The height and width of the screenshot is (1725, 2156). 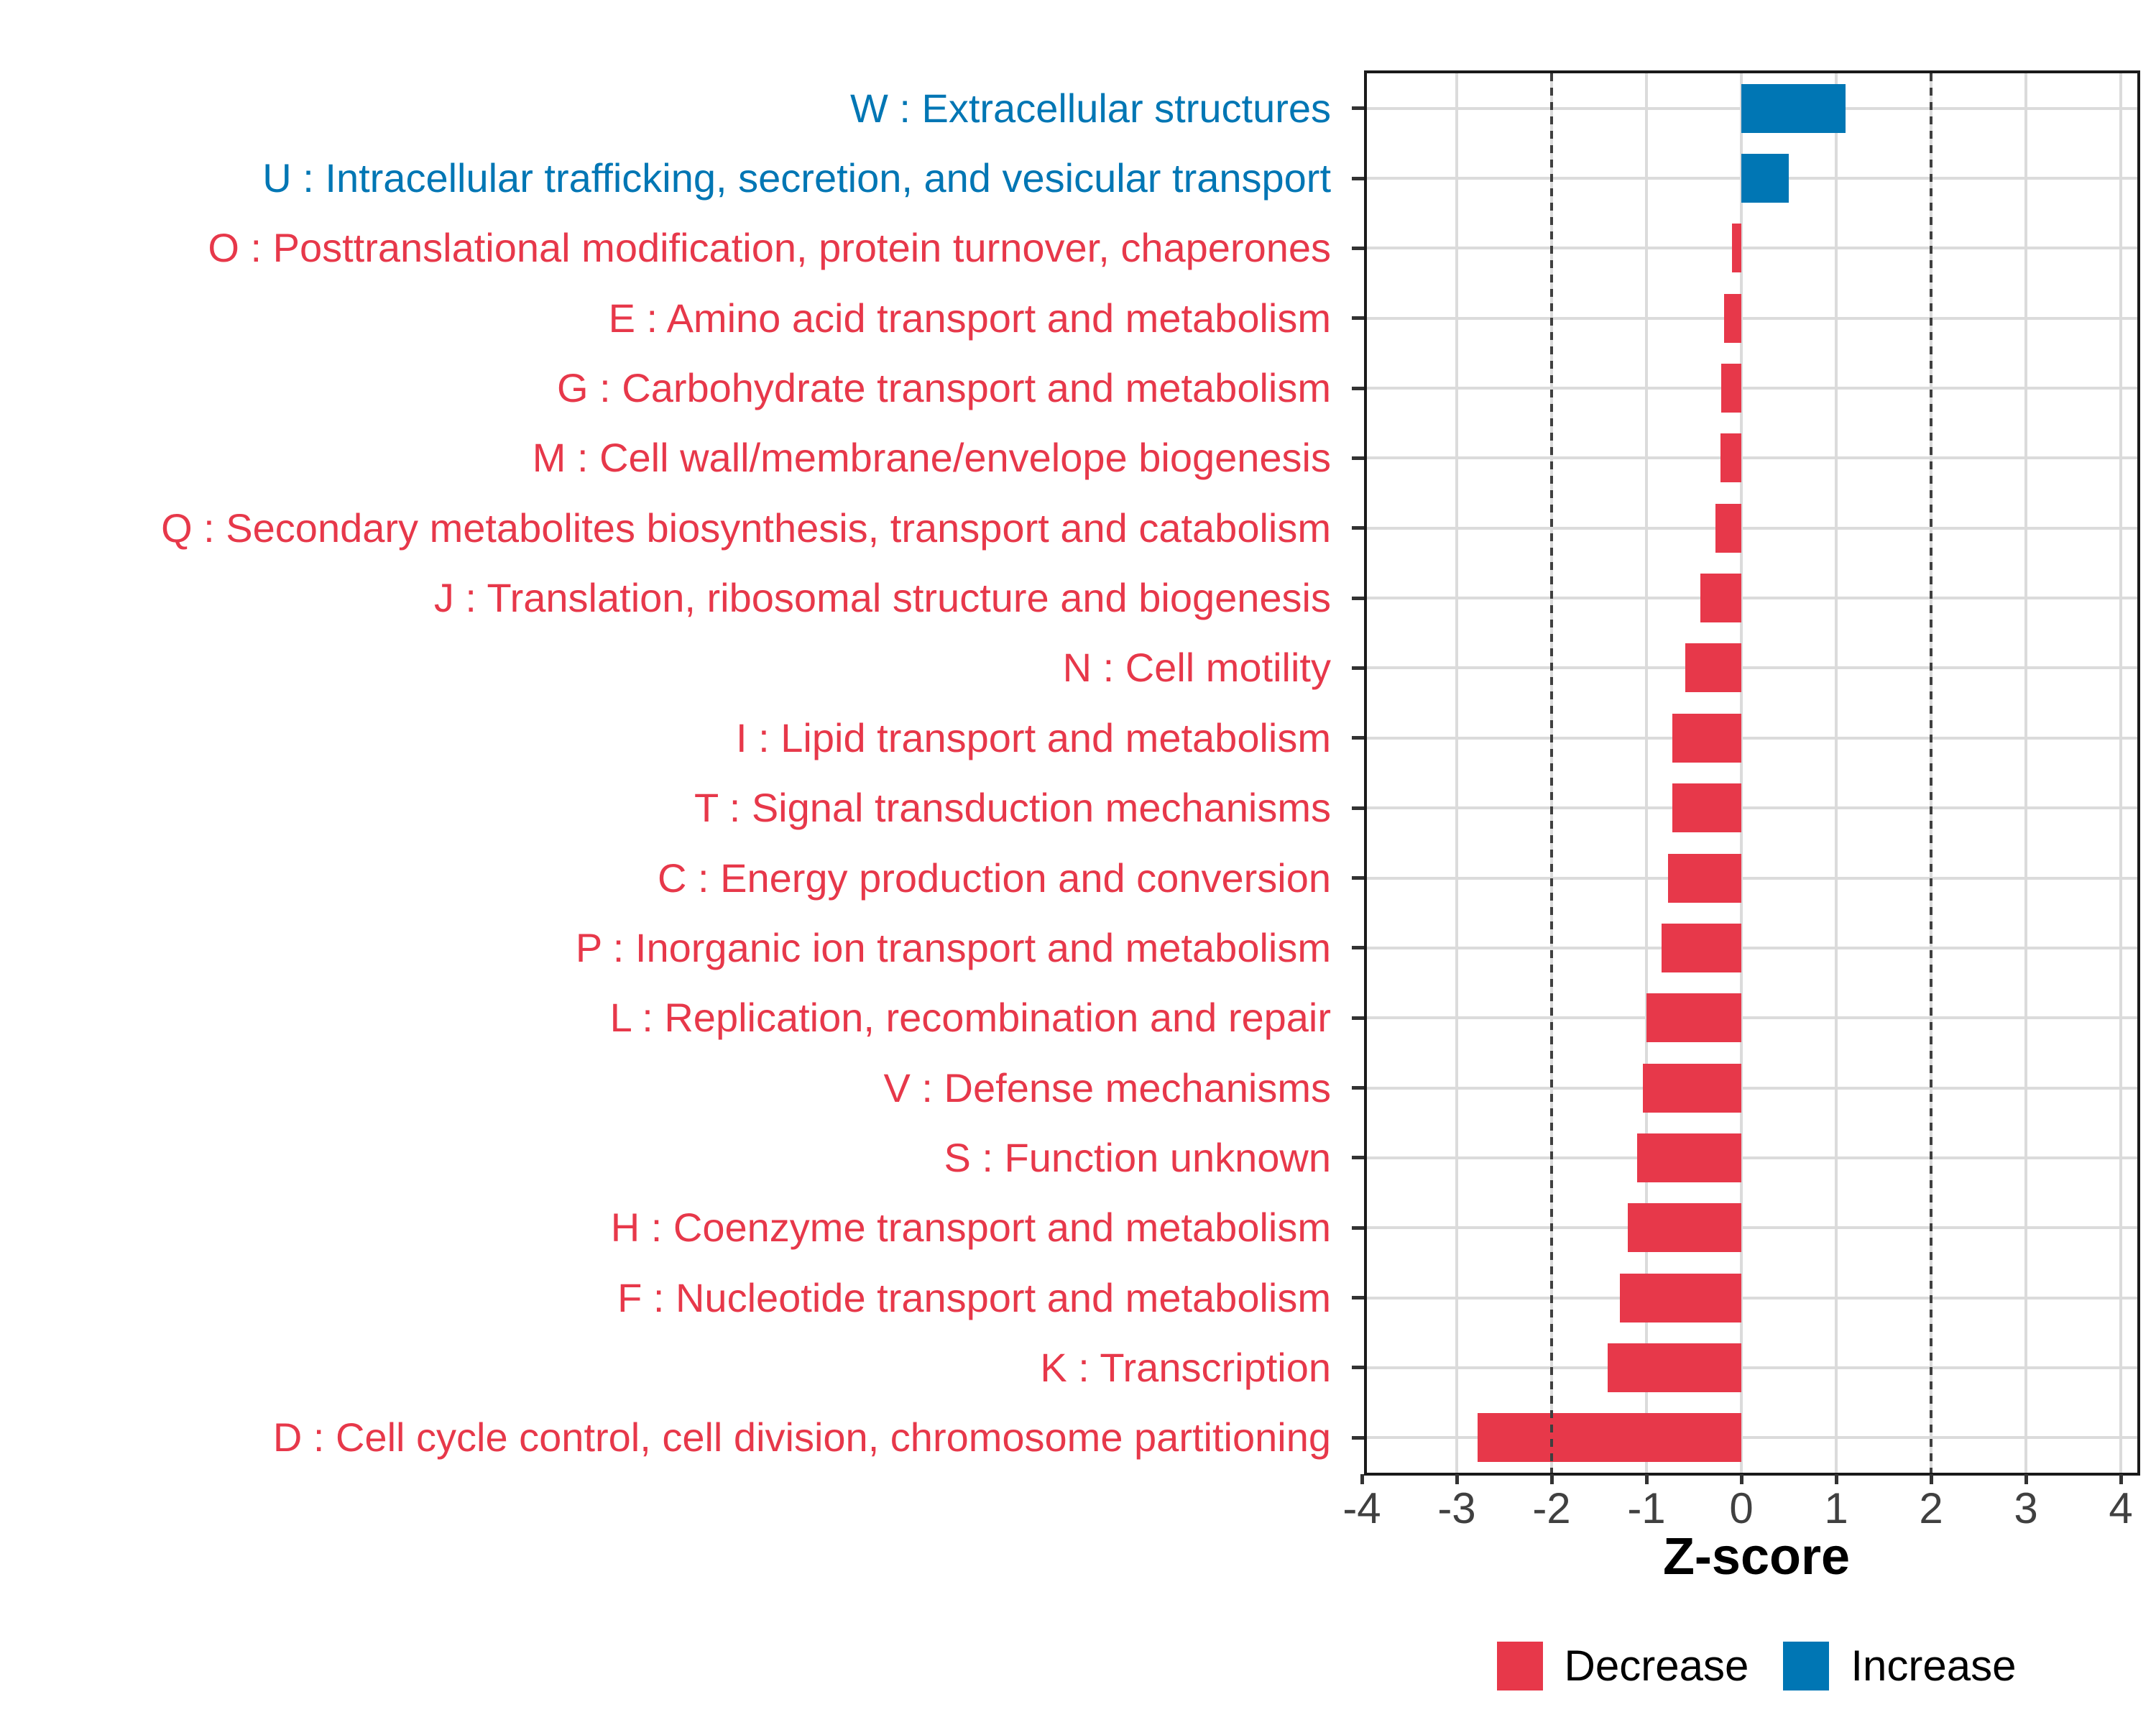 I want to click on y-tick-C, so click(x=1358, y=878).